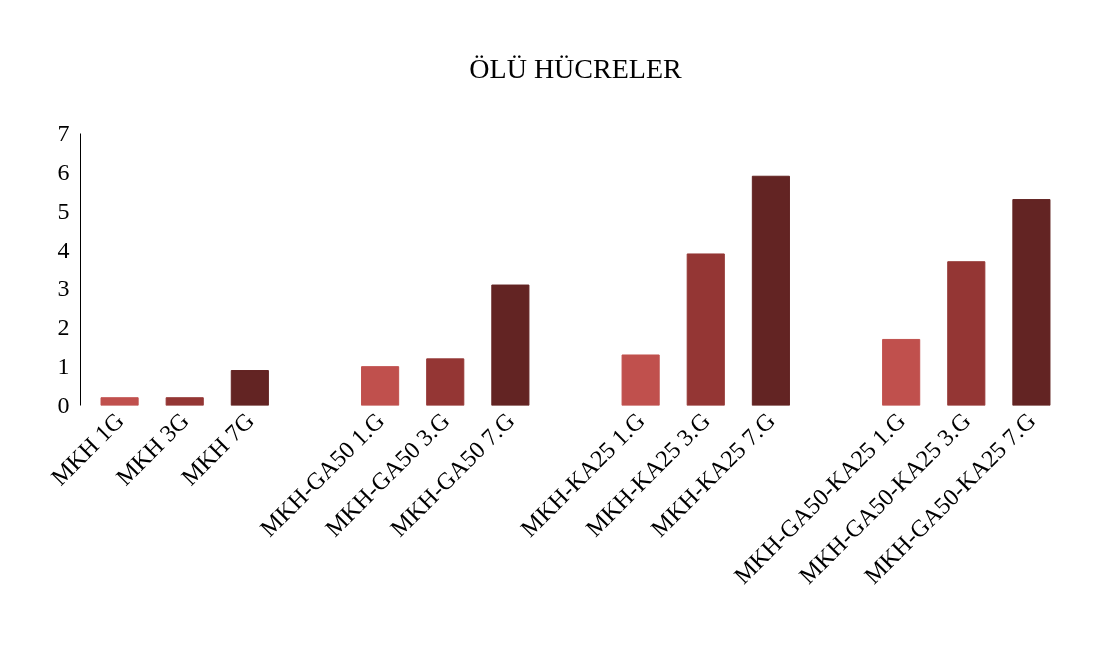  Describe the element at coordinates (63, 327) in the screenshot. I see `y-tick-label: 2` at that location.